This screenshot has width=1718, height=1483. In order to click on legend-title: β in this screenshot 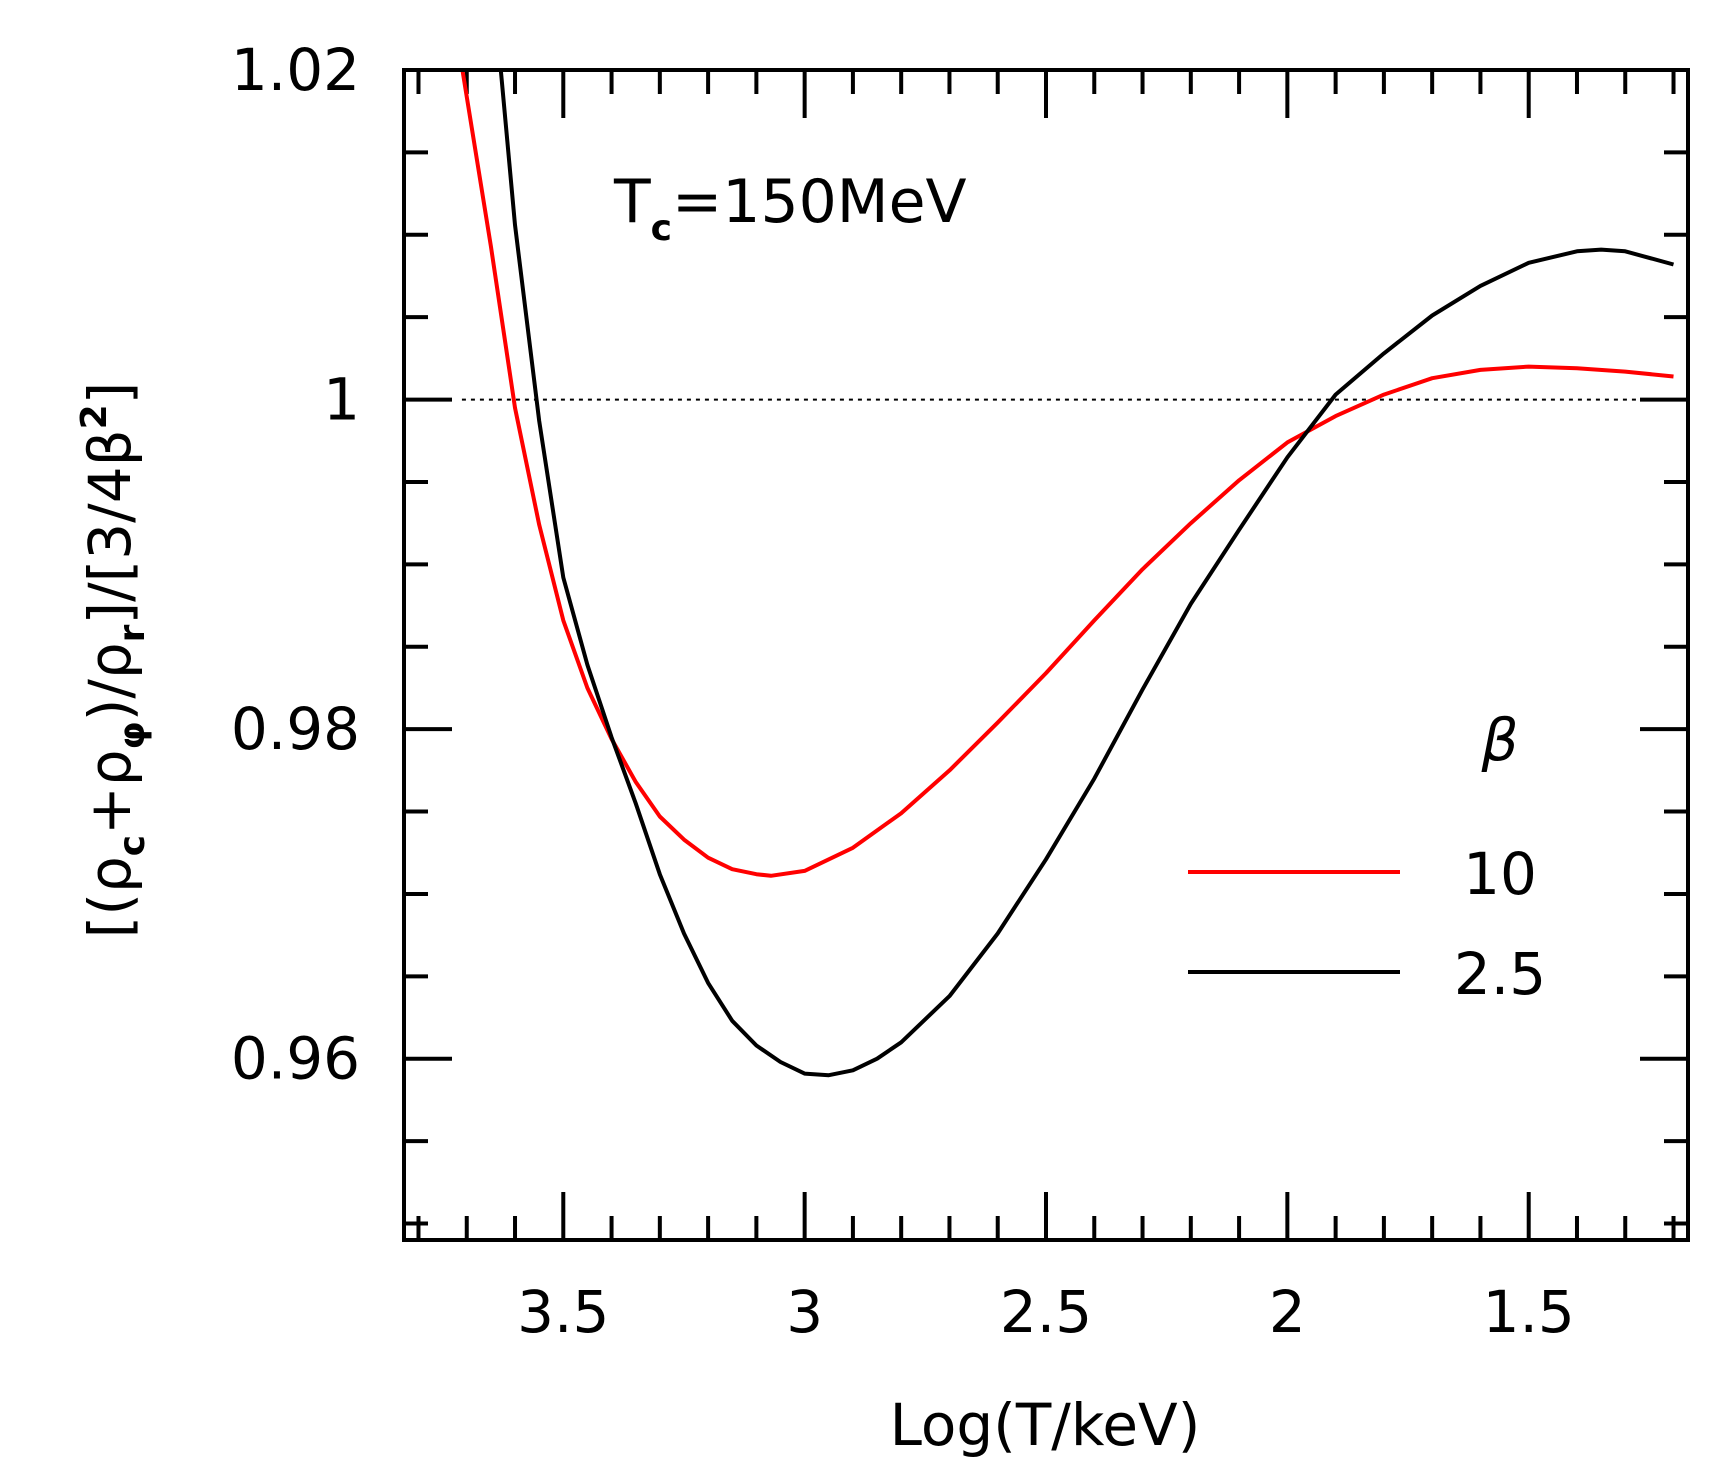, I will do `click(1499, 740)`.